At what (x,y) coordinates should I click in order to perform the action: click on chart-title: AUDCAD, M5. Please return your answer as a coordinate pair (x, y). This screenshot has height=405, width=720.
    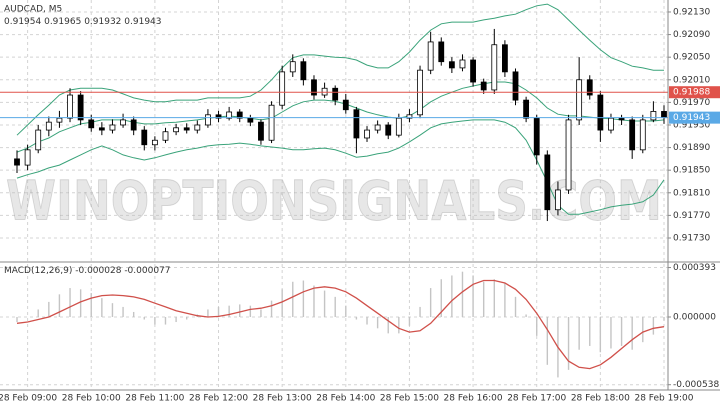
    Looking at the image, I should click on (33, 10).